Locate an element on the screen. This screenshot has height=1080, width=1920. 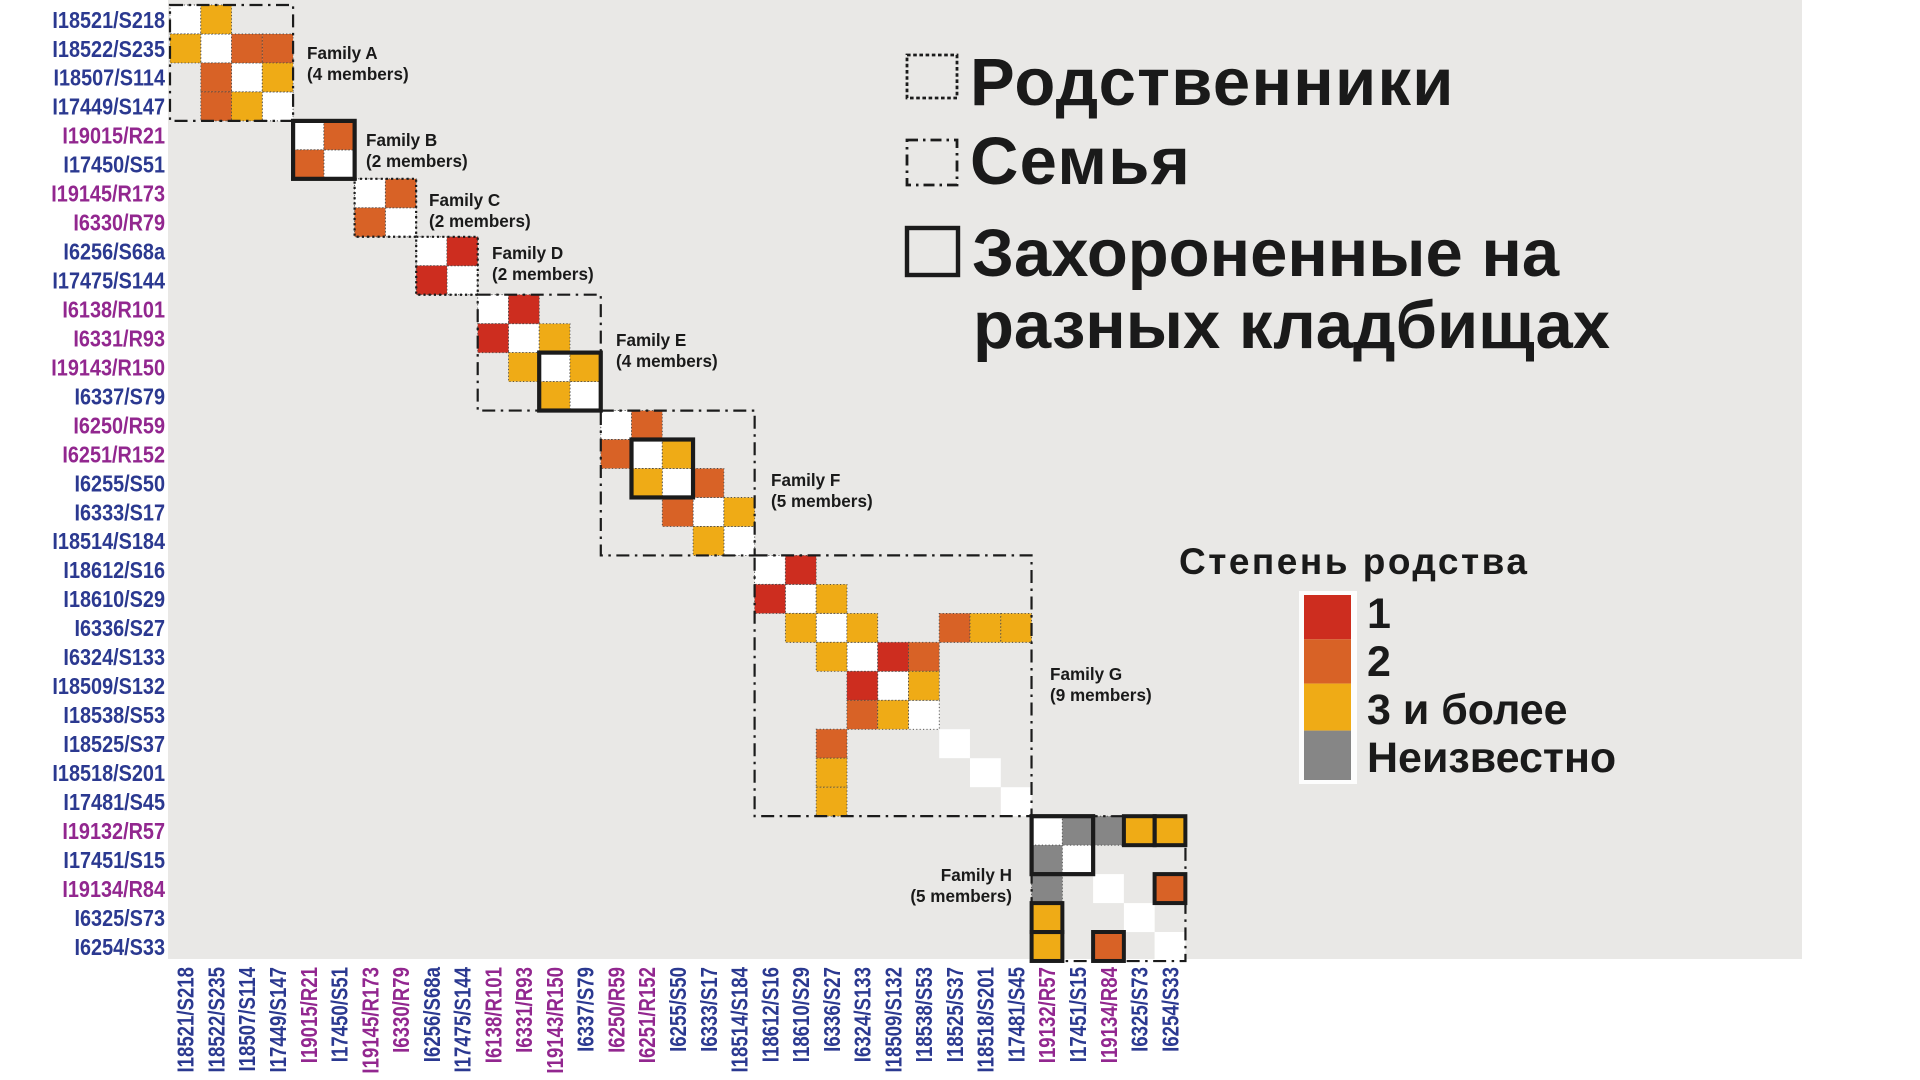
svg-text: Family E is located at coordinates (651, 340).